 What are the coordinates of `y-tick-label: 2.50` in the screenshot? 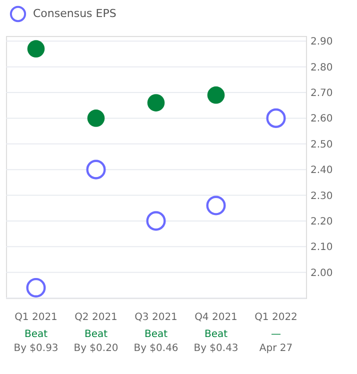 It's located at (321, 144).